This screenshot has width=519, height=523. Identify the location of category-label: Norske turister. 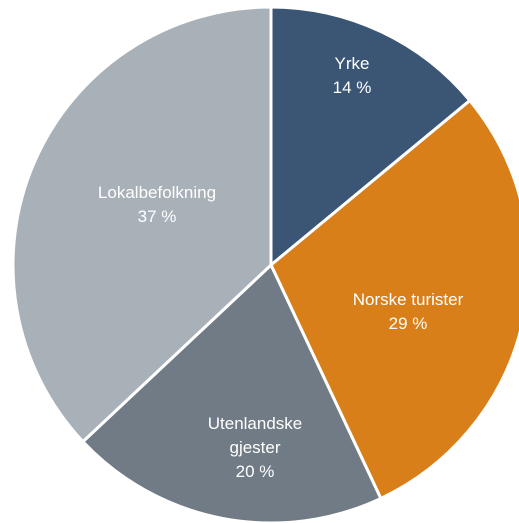
(408, 299).